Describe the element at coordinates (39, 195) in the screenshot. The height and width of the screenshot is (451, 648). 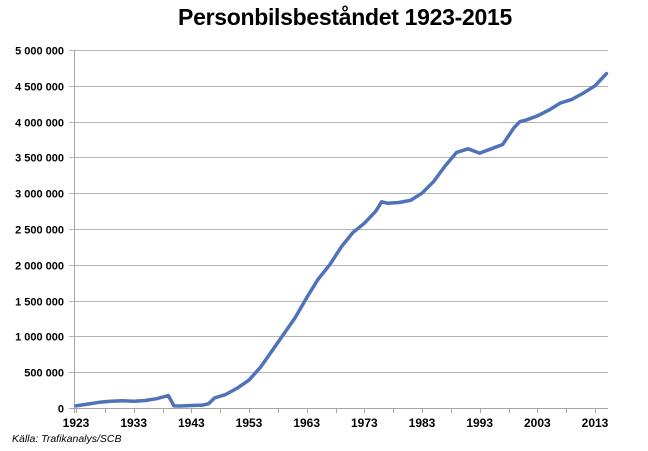
I see `y-tick-label: 3 000 000` at that location.